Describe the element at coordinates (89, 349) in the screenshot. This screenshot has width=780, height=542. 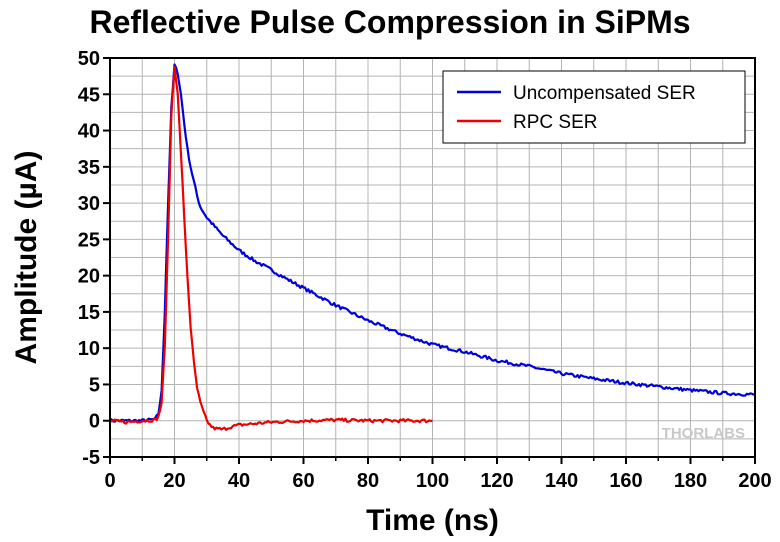
I see `y-tick-label: 10` at that location.